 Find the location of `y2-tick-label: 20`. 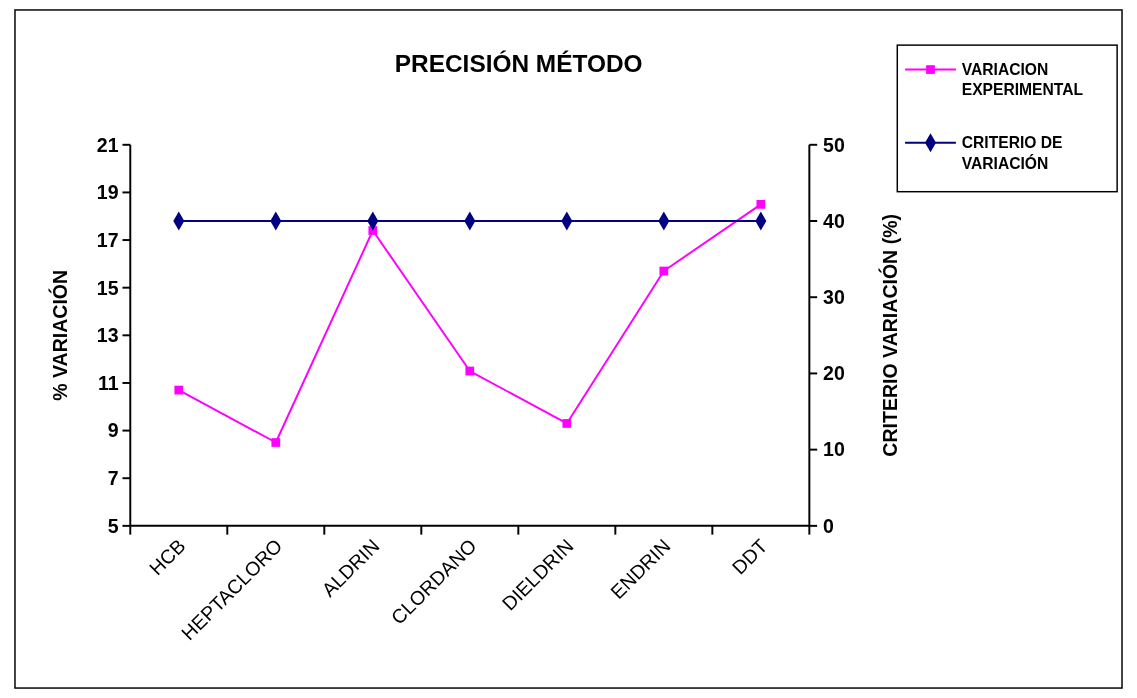

y2-tick-label: 20 is located at coordinates (834, 373).